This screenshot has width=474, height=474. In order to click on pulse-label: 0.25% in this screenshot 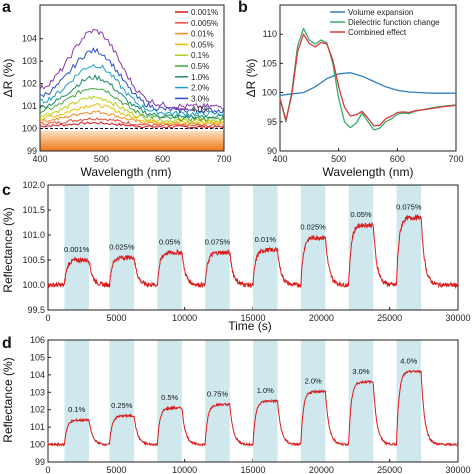, I will do `click(122, 405)`.